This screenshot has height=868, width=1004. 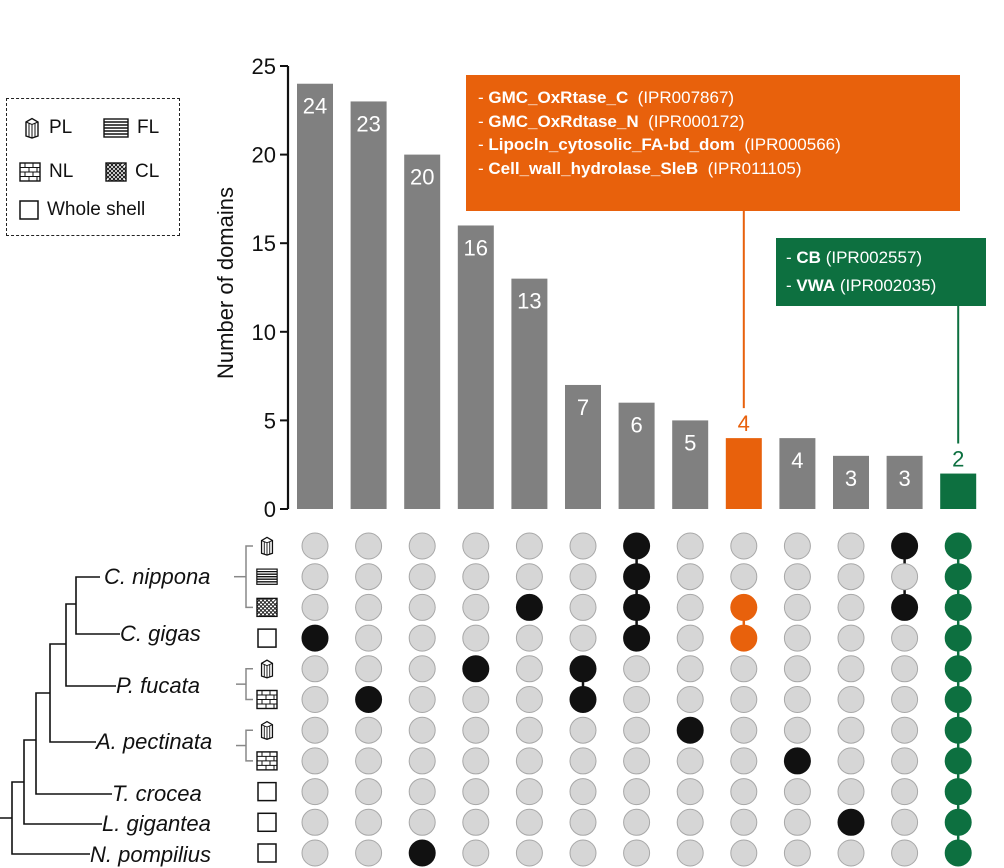 What do you see at coordinates (249, 745) in the screenshot?
I see `bracket-a-pectinata` at bounding box center [249, 745].